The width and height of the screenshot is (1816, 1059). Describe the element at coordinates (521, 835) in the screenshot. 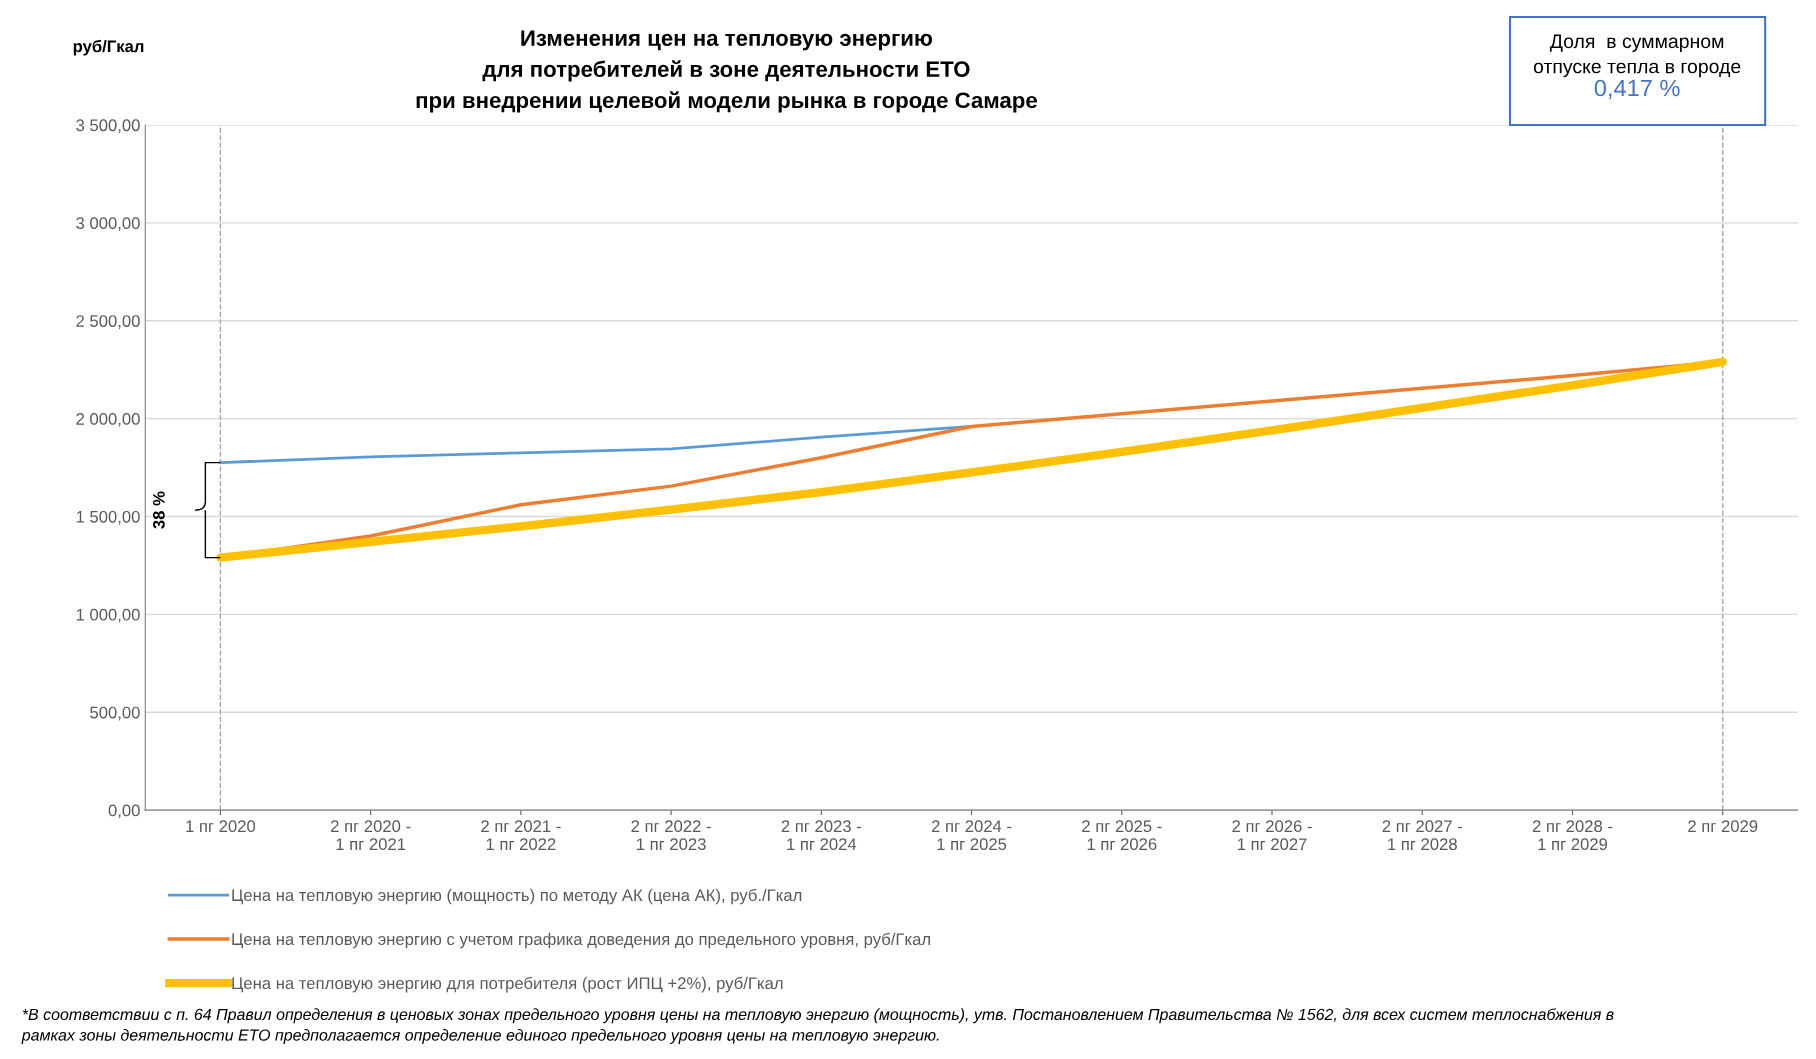

I see `x-tick-label: 2 пг 2021 - 1 пг 2022` at that location.